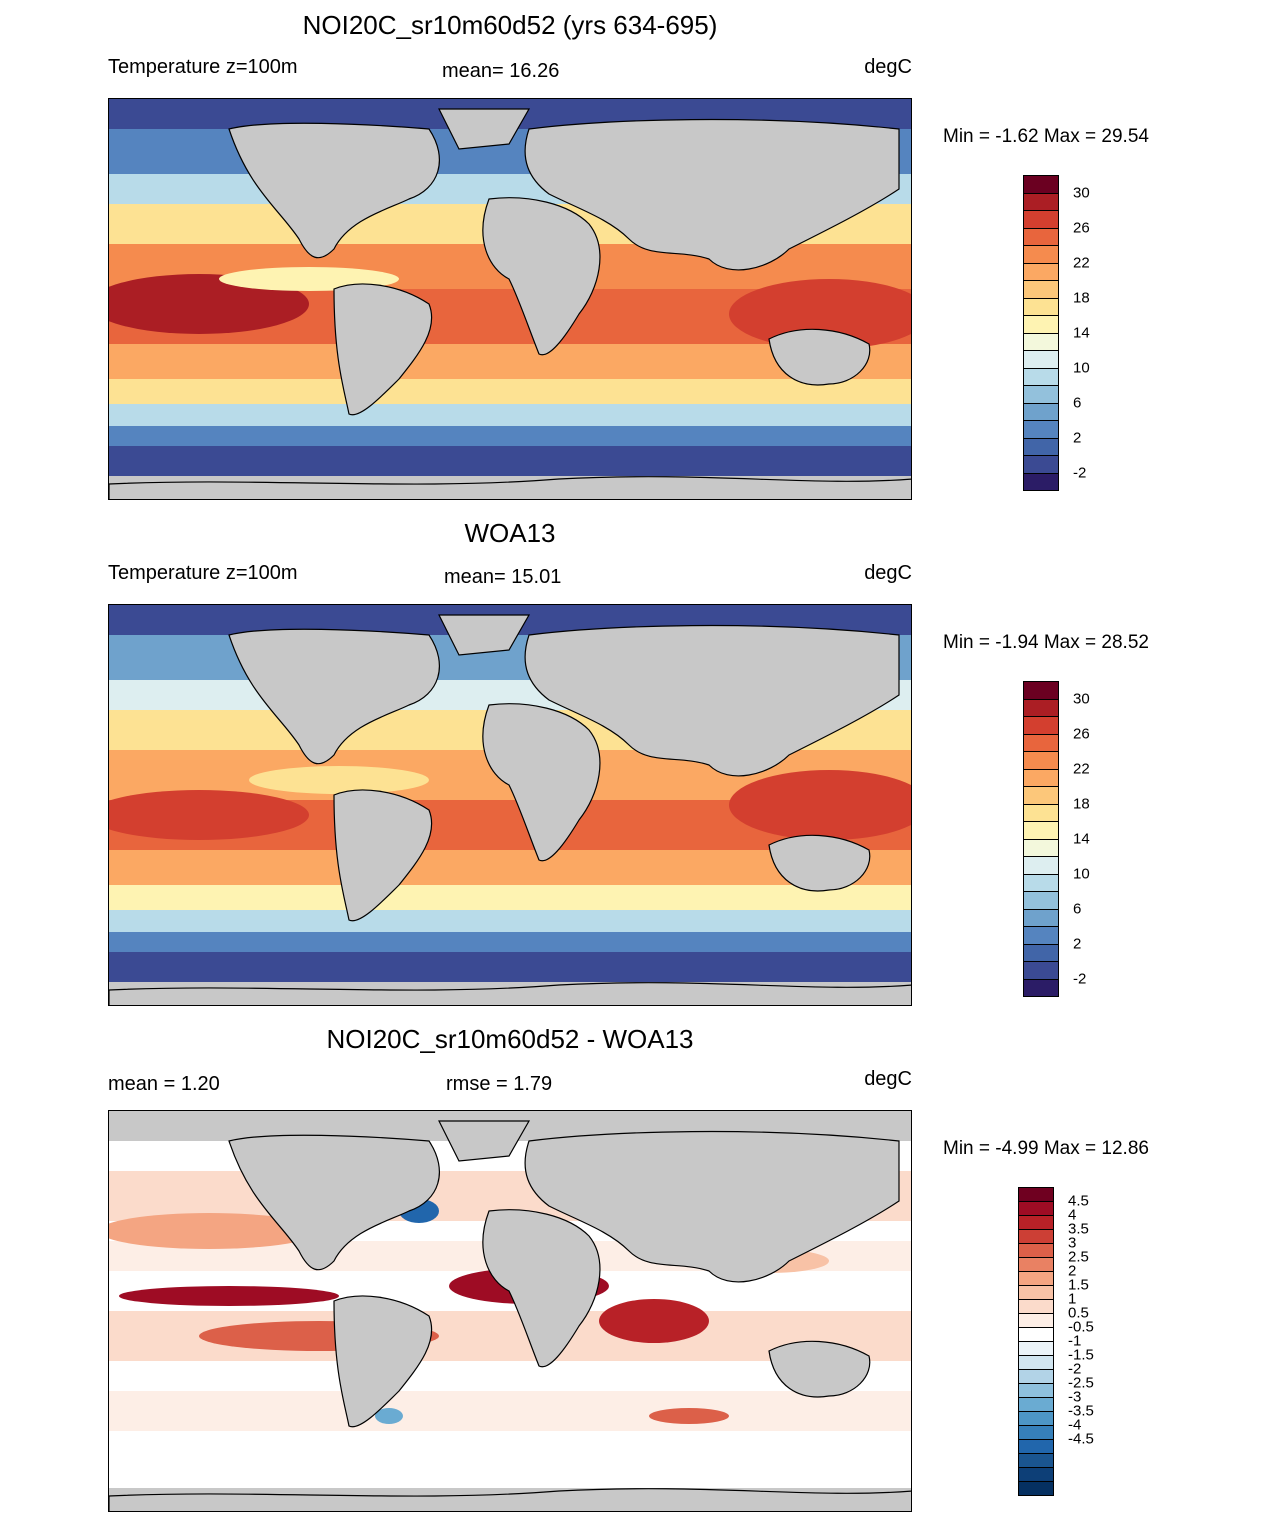  Describe the element at coordinates (1075, 1397) in the screenshot. I see `colorbar-tick-label: -3` at that location.